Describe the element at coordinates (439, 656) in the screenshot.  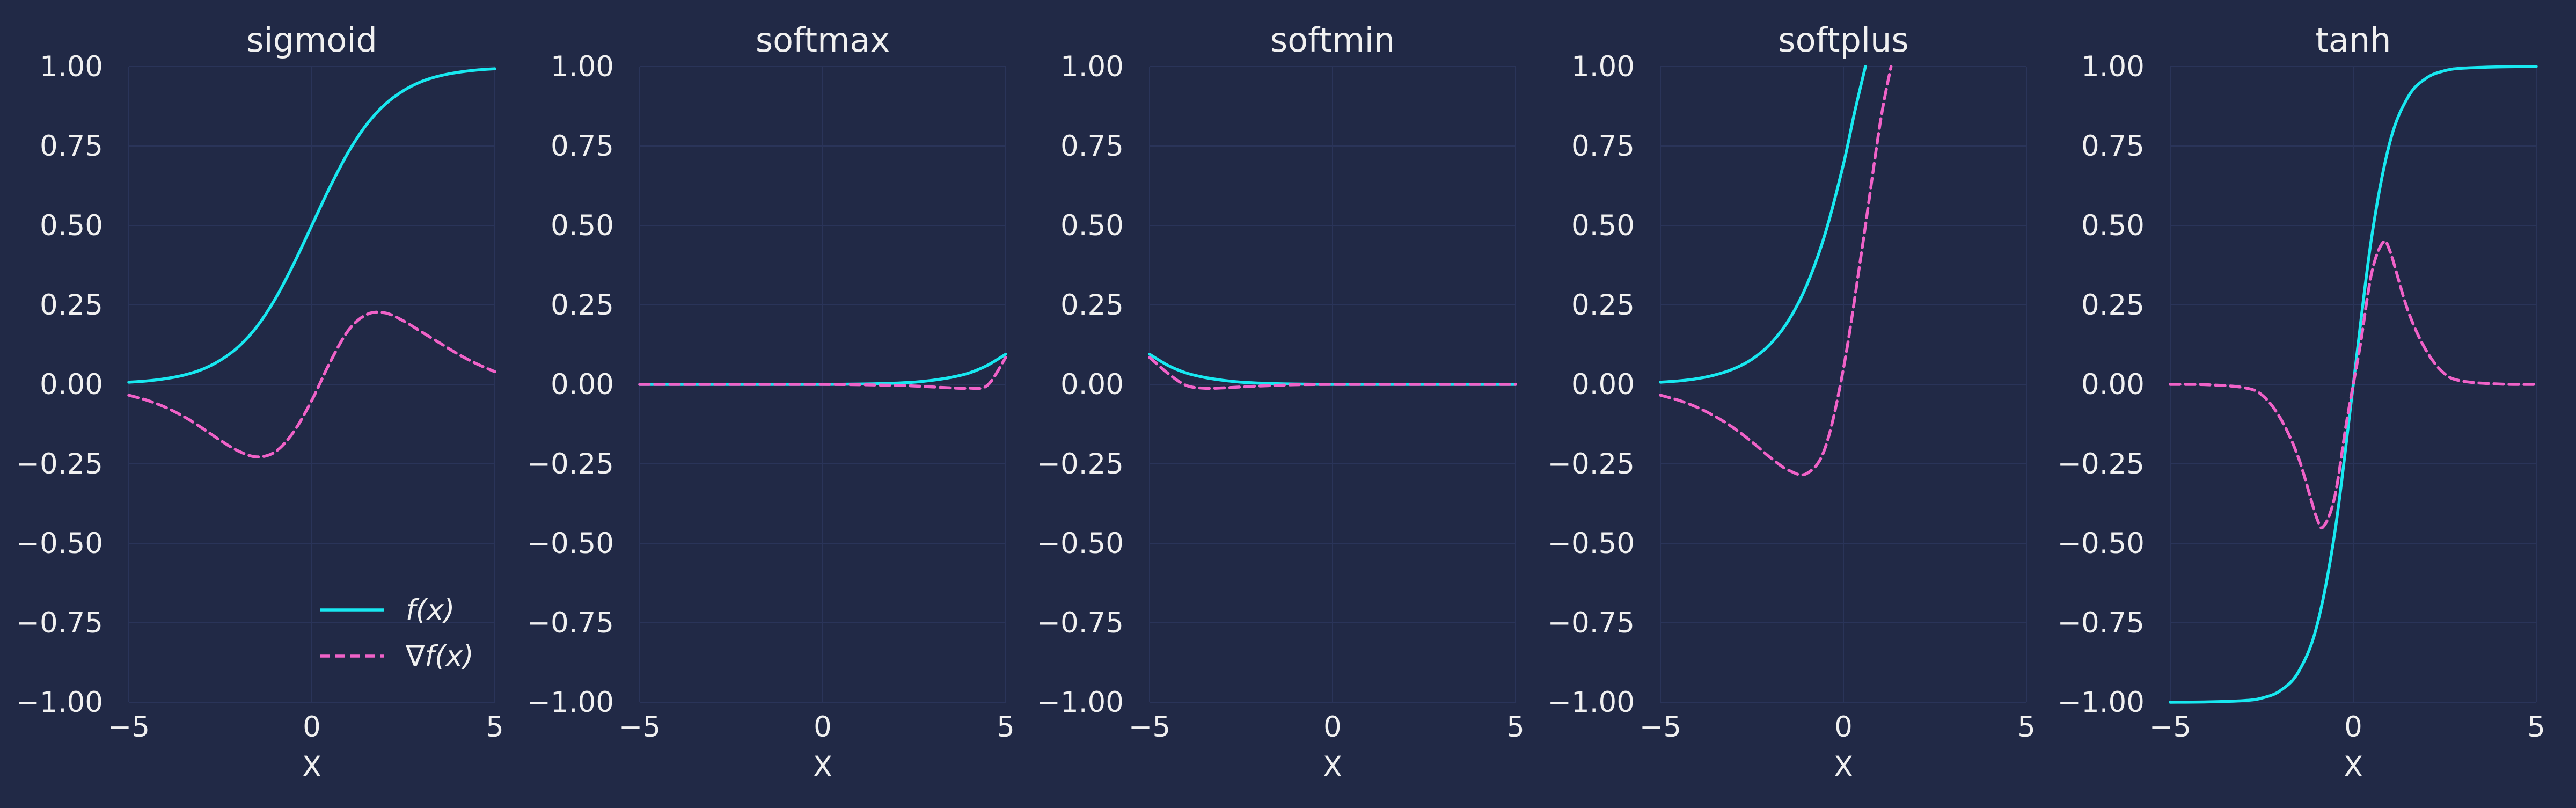
I see `legend-label-grad: ∇f(x)` at that location.